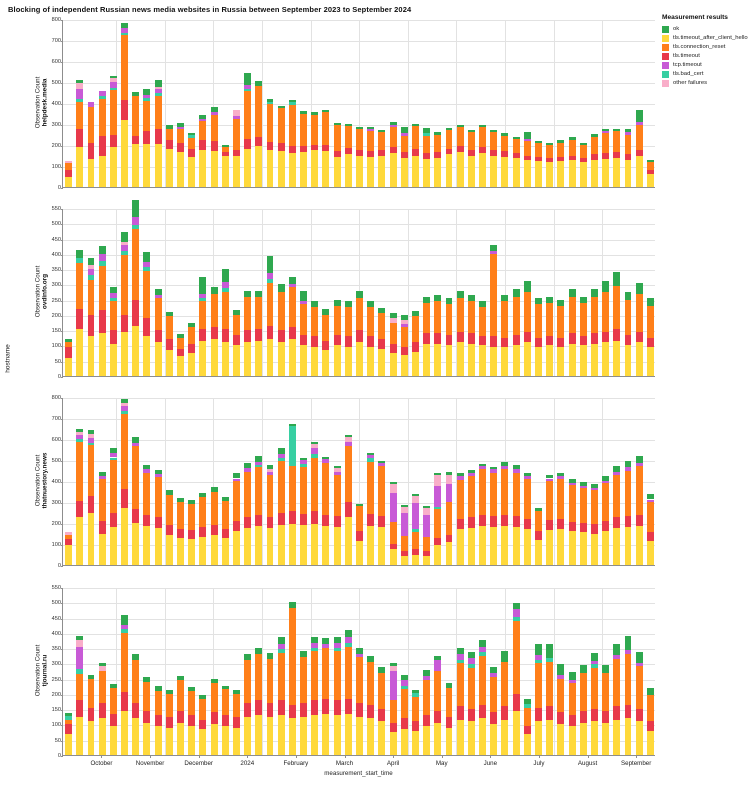 The height and width of the screenshot is (800, 753). What do you see at coordinates (707, 47) in the screenshot?
I see `legend-item: tls.connection_reset` at bounding box center [707, 47].